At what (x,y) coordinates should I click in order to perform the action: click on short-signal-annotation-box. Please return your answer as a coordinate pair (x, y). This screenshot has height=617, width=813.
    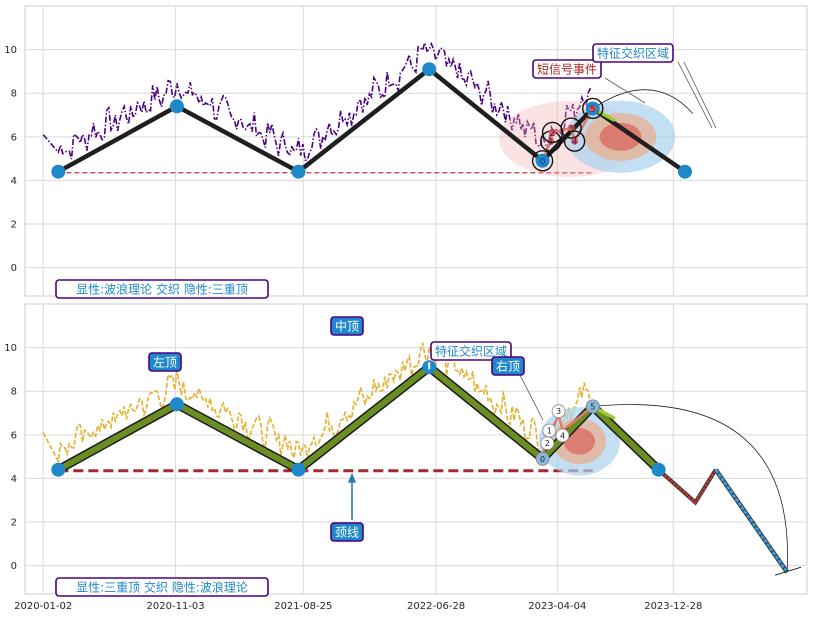
    Looking at the image, I should click on (567, 69).